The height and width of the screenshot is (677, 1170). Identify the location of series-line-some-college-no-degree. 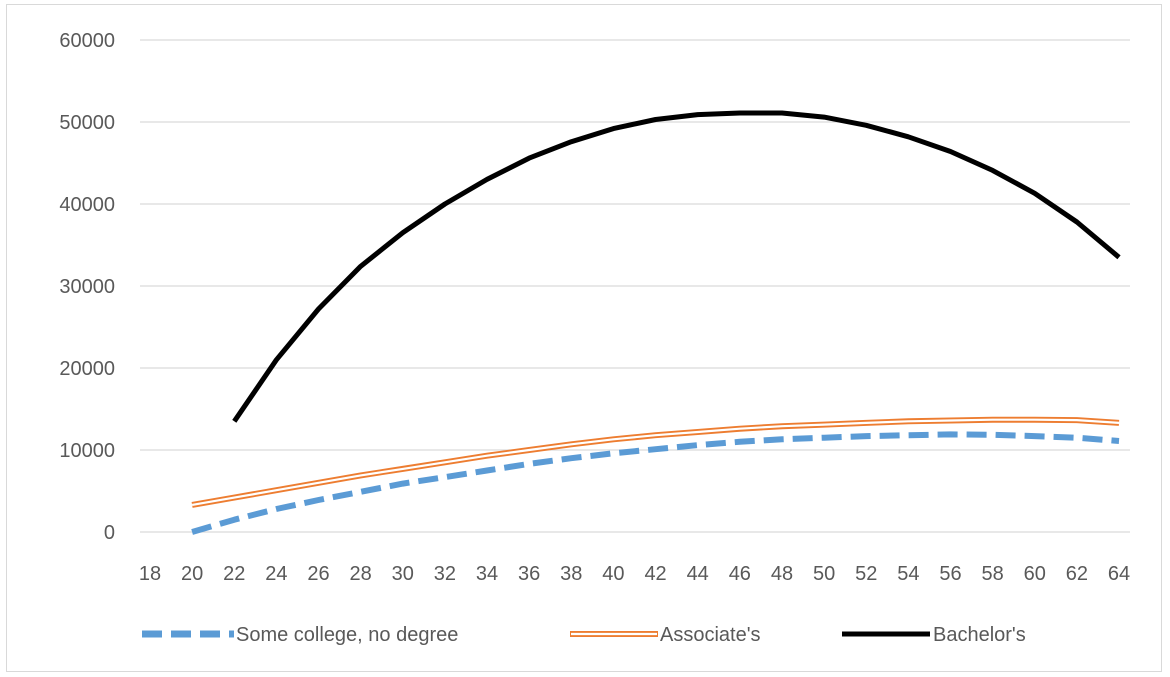
(655, 483).